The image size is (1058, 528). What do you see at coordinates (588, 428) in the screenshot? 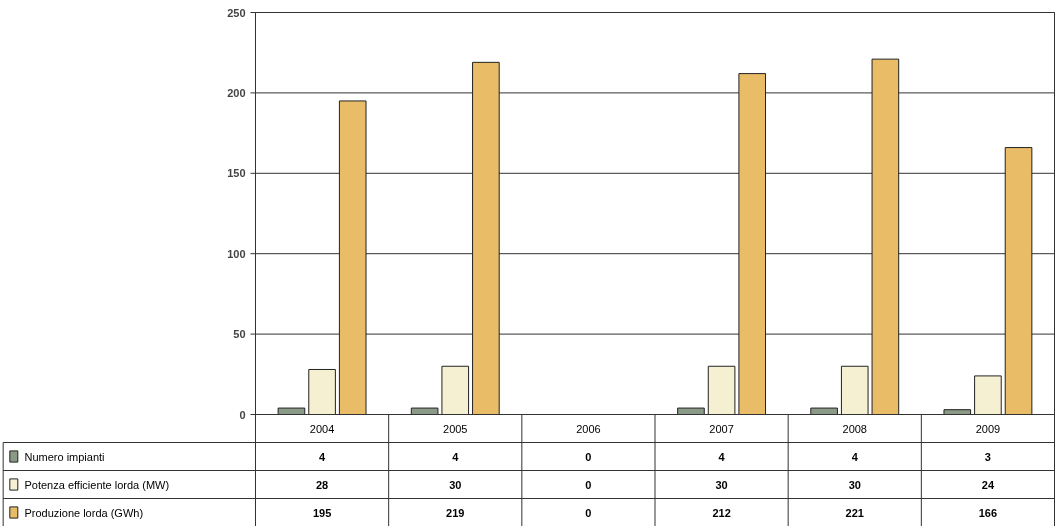
I see `x-tick-label: 2006` at bounding box center [588, 428].